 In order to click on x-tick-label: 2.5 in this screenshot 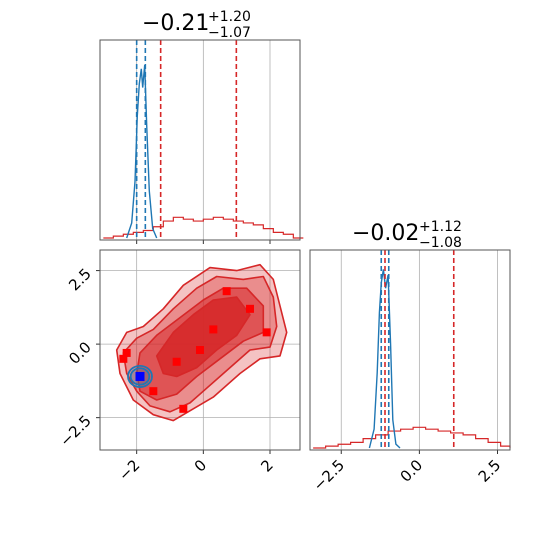, I will do `click(490, 471)`.